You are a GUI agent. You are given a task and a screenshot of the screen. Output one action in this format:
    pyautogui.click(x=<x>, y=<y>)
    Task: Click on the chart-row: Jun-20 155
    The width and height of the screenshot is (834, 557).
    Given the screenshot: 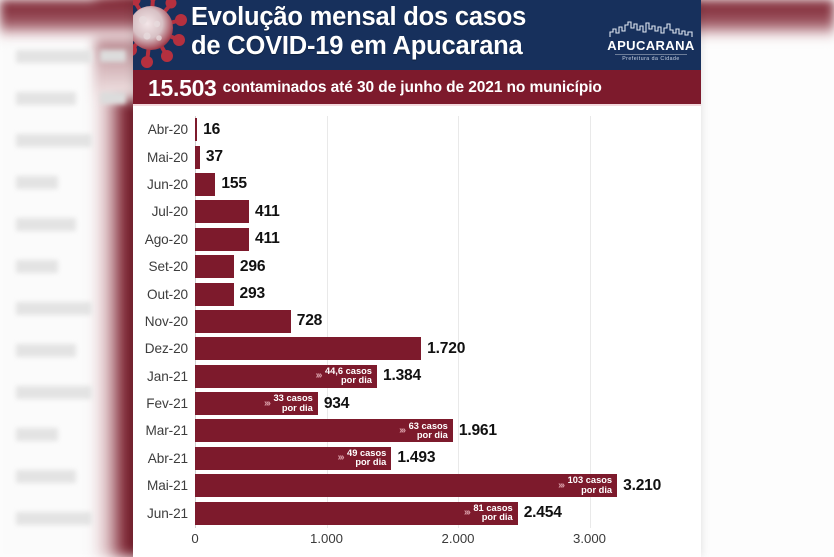 What is the action you would take?
    pyautogui.click(x=417, y=184)
    